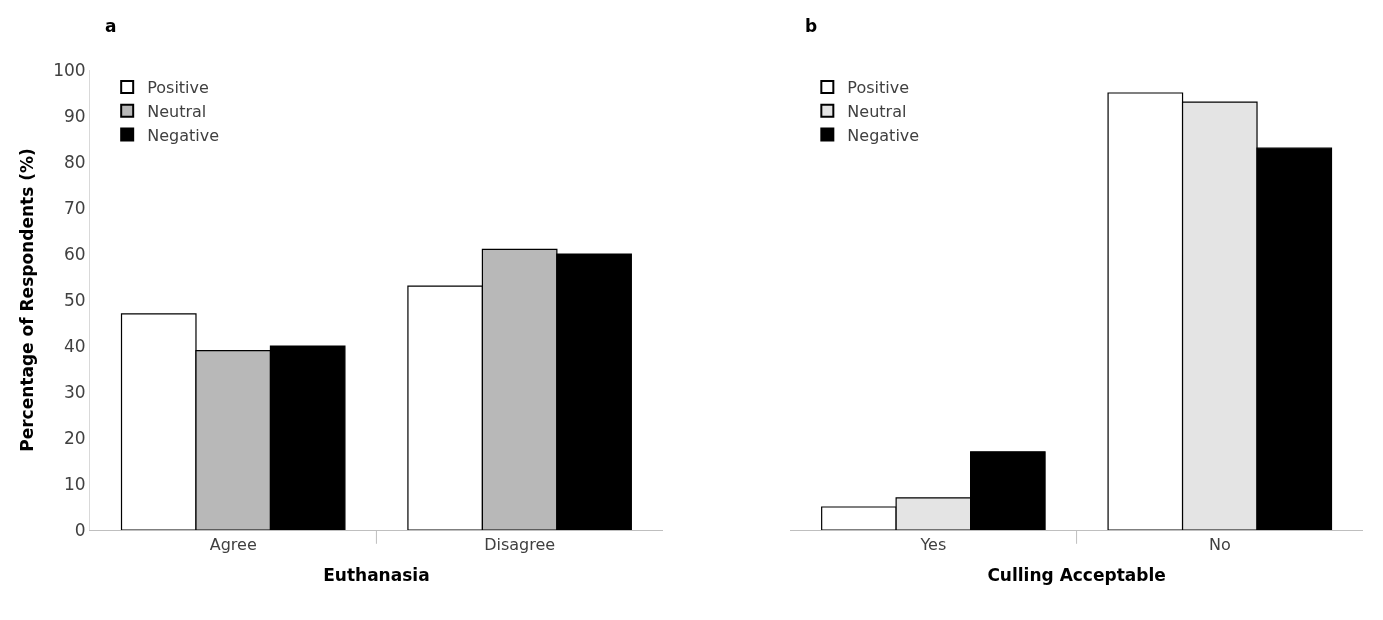 The width and height of the screenshot is (1383, 620). I want to click on chart-title: b, so click(811, 26).